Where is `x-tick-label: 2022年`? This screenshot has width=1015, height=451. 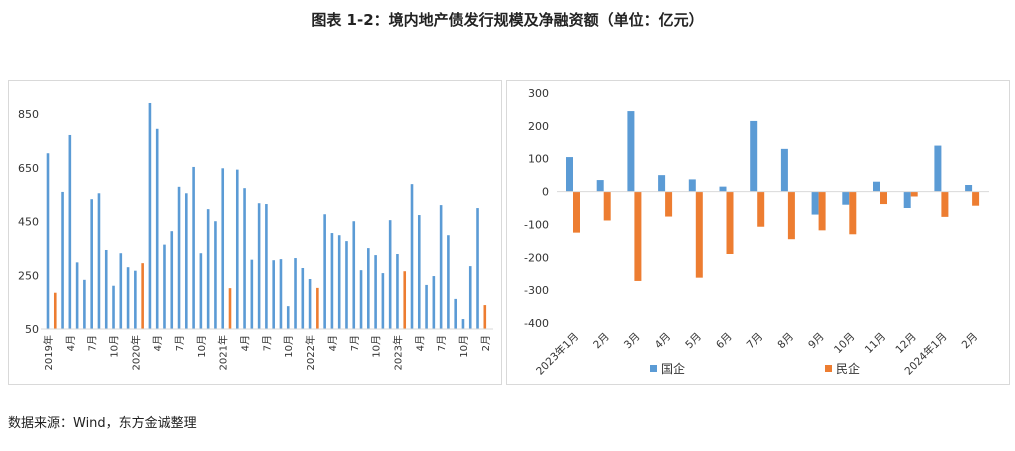
x-tick-label: 2022年 is located at coordinates (310, 352).